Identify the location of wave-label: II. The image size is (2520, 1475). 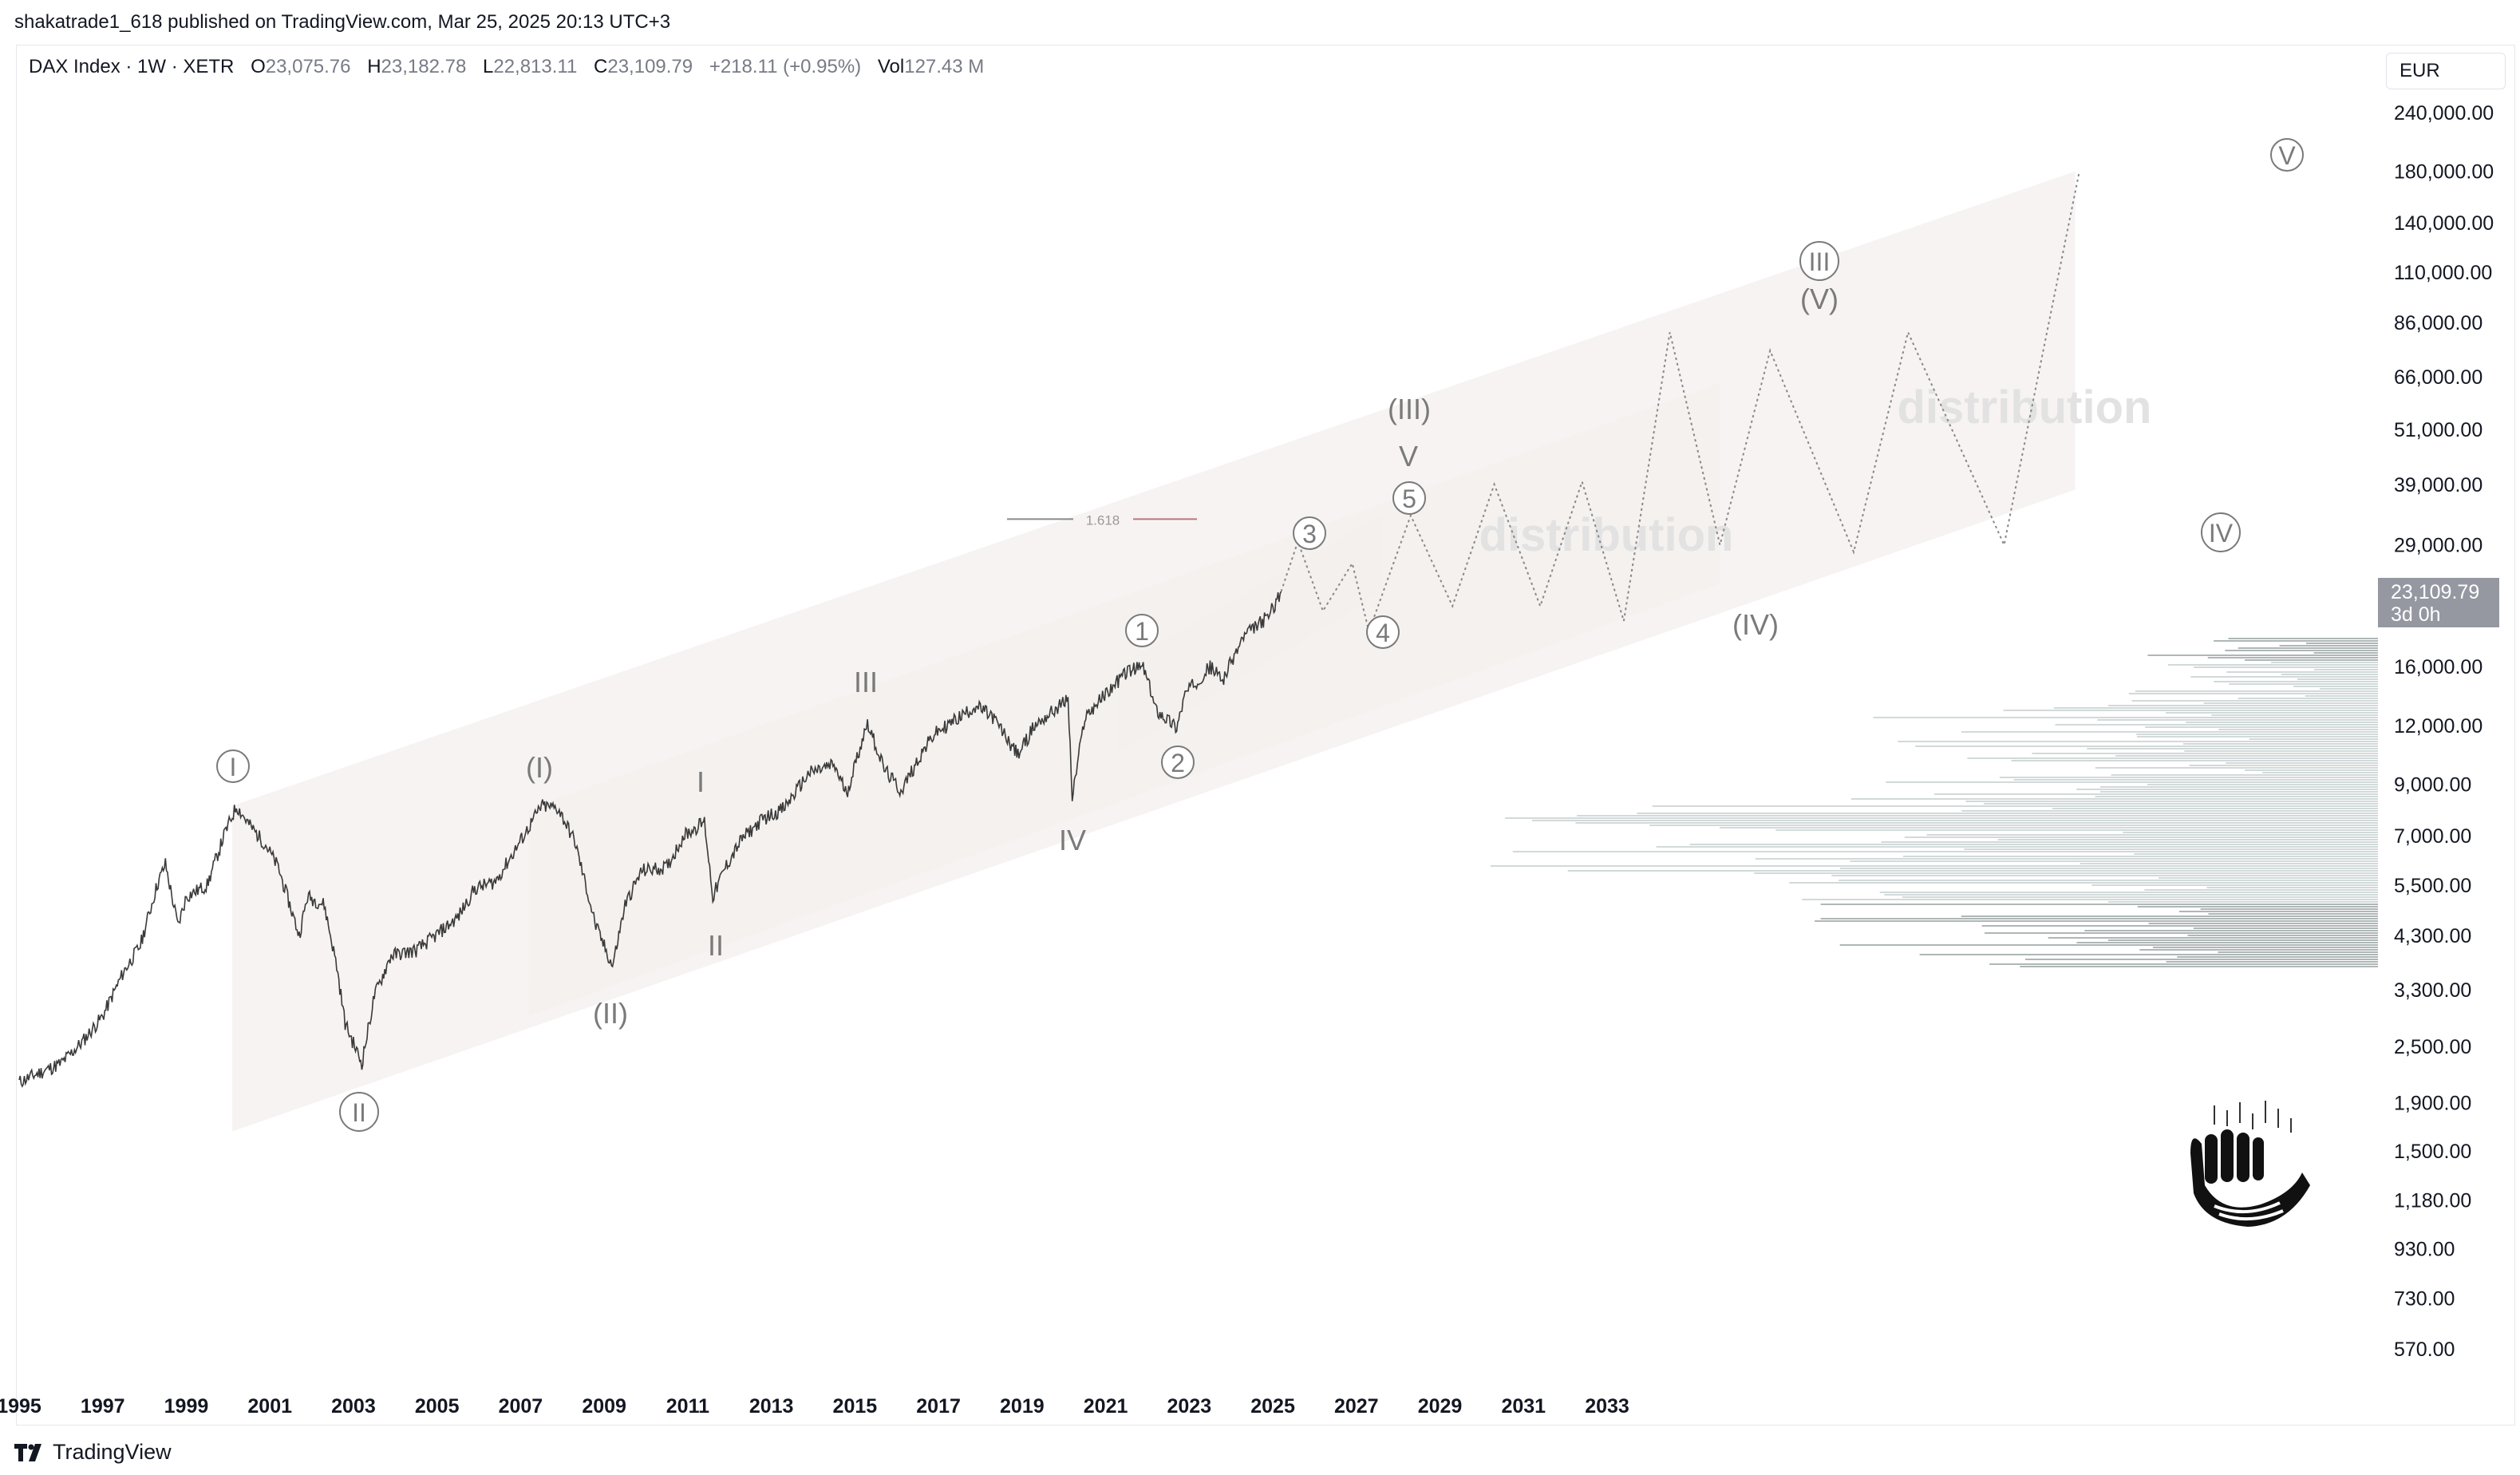
(359, 1112).